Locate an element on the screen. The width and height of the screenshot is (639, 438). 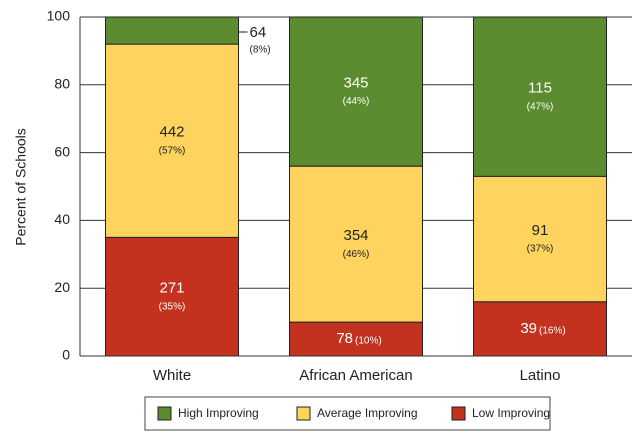
value-label: (16%) is located at coordinates (552, 331).